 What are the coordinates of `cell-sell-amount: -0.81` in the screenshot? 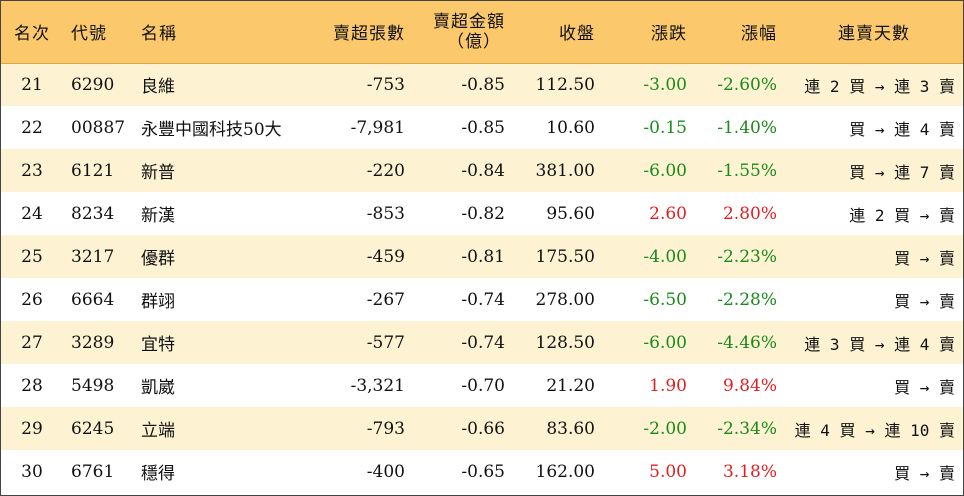 It's located at (483, 256).